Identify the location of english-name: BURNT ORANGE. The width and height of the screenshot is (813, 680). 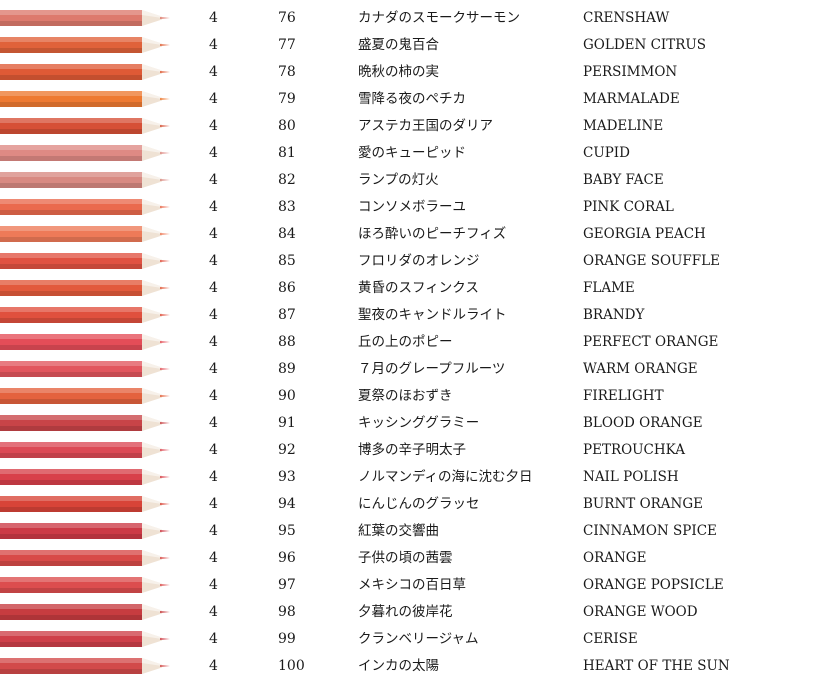
(643, 504).